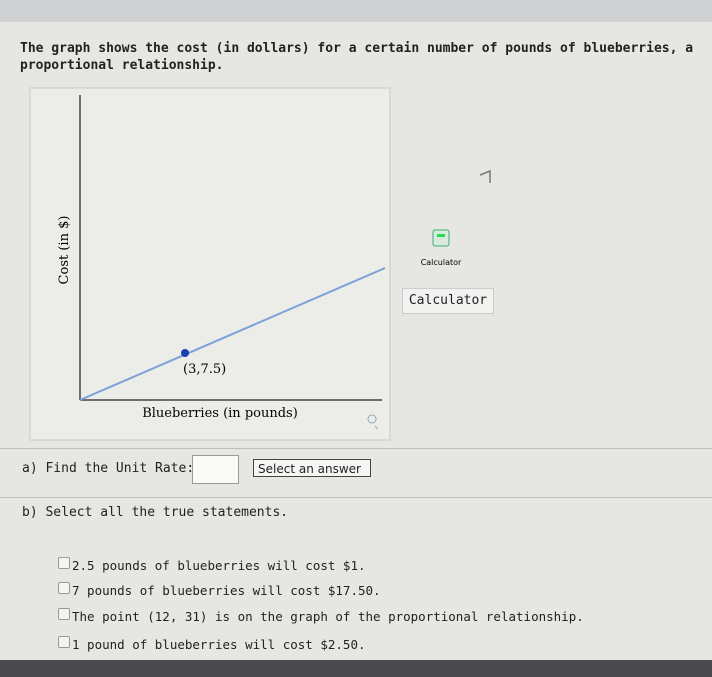 The height and width of the screenshot is (677, 712). I want to click on part-a-prompt: a) Find the Unit Rate:, so click(108, 468).